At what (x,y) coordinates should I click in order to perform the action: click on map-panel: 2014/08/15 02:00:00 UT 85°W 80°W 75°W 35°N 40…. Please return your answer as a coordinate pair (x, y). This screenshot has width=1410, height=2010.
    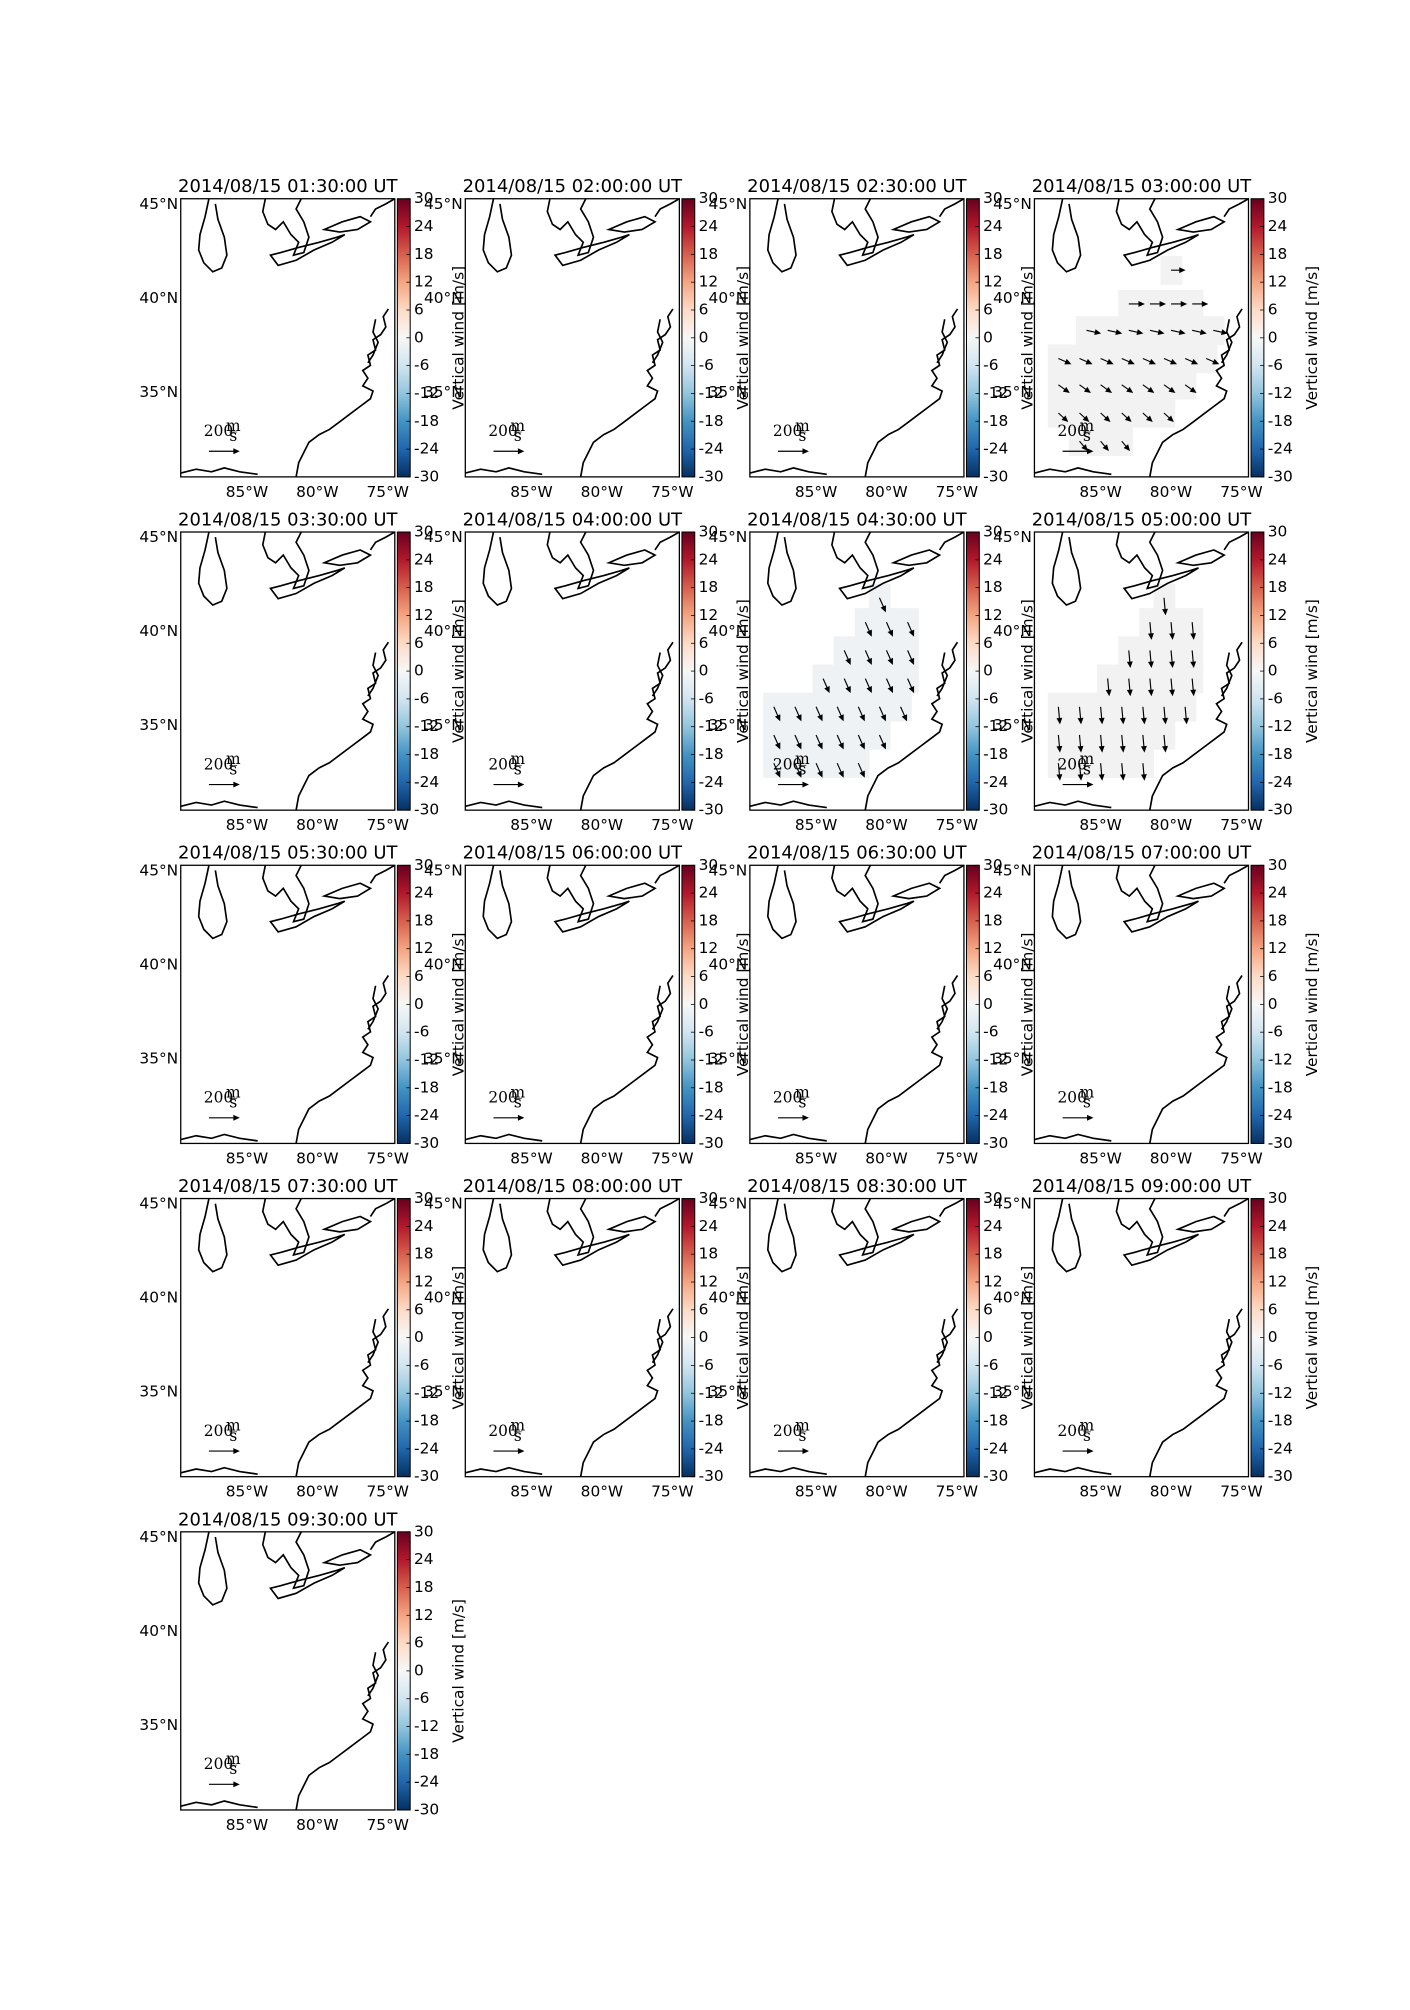
    Looking at the image, I should click on (588, 338).